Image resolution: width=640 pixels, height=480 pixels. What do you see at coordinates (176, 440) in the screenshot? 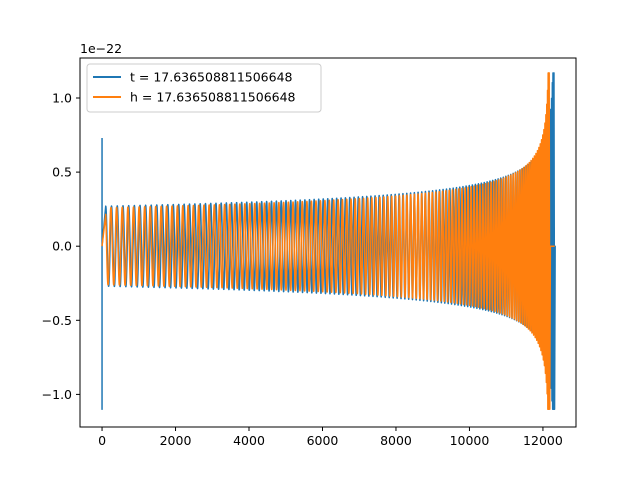
I see `x-tick-label: 2000` at bounding box center [176, 440].